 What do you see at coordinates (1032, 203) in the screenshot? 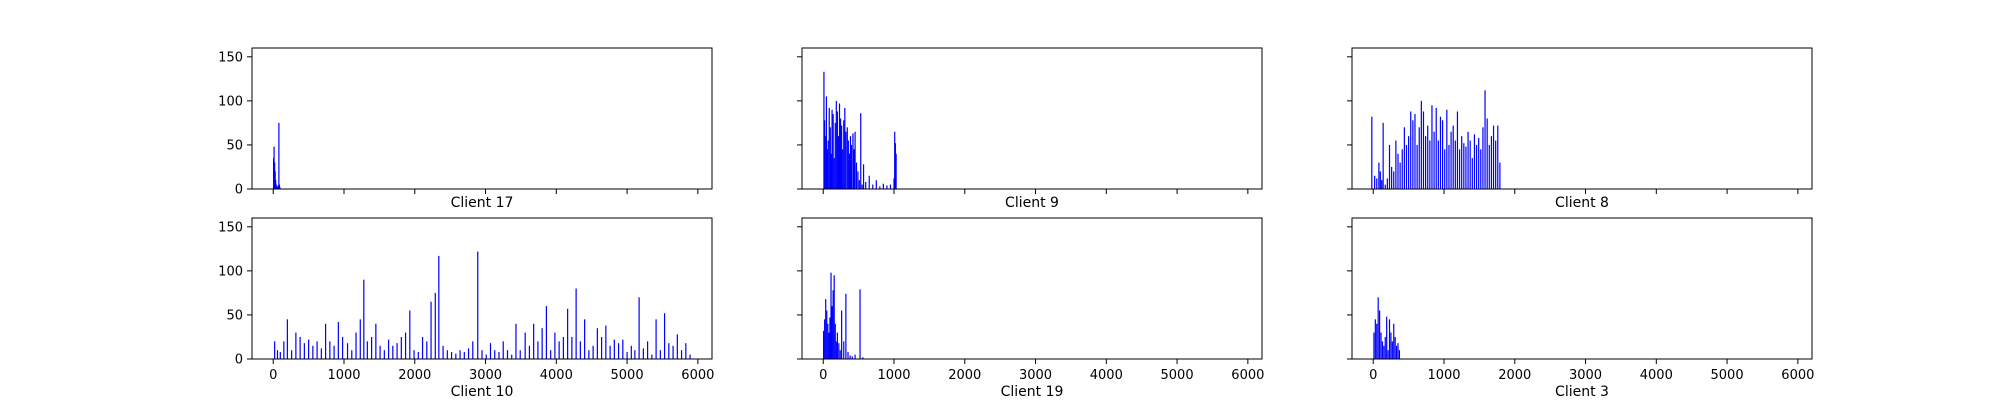
I see `panel-title: Client 9` at bounding box center [1032, 203].